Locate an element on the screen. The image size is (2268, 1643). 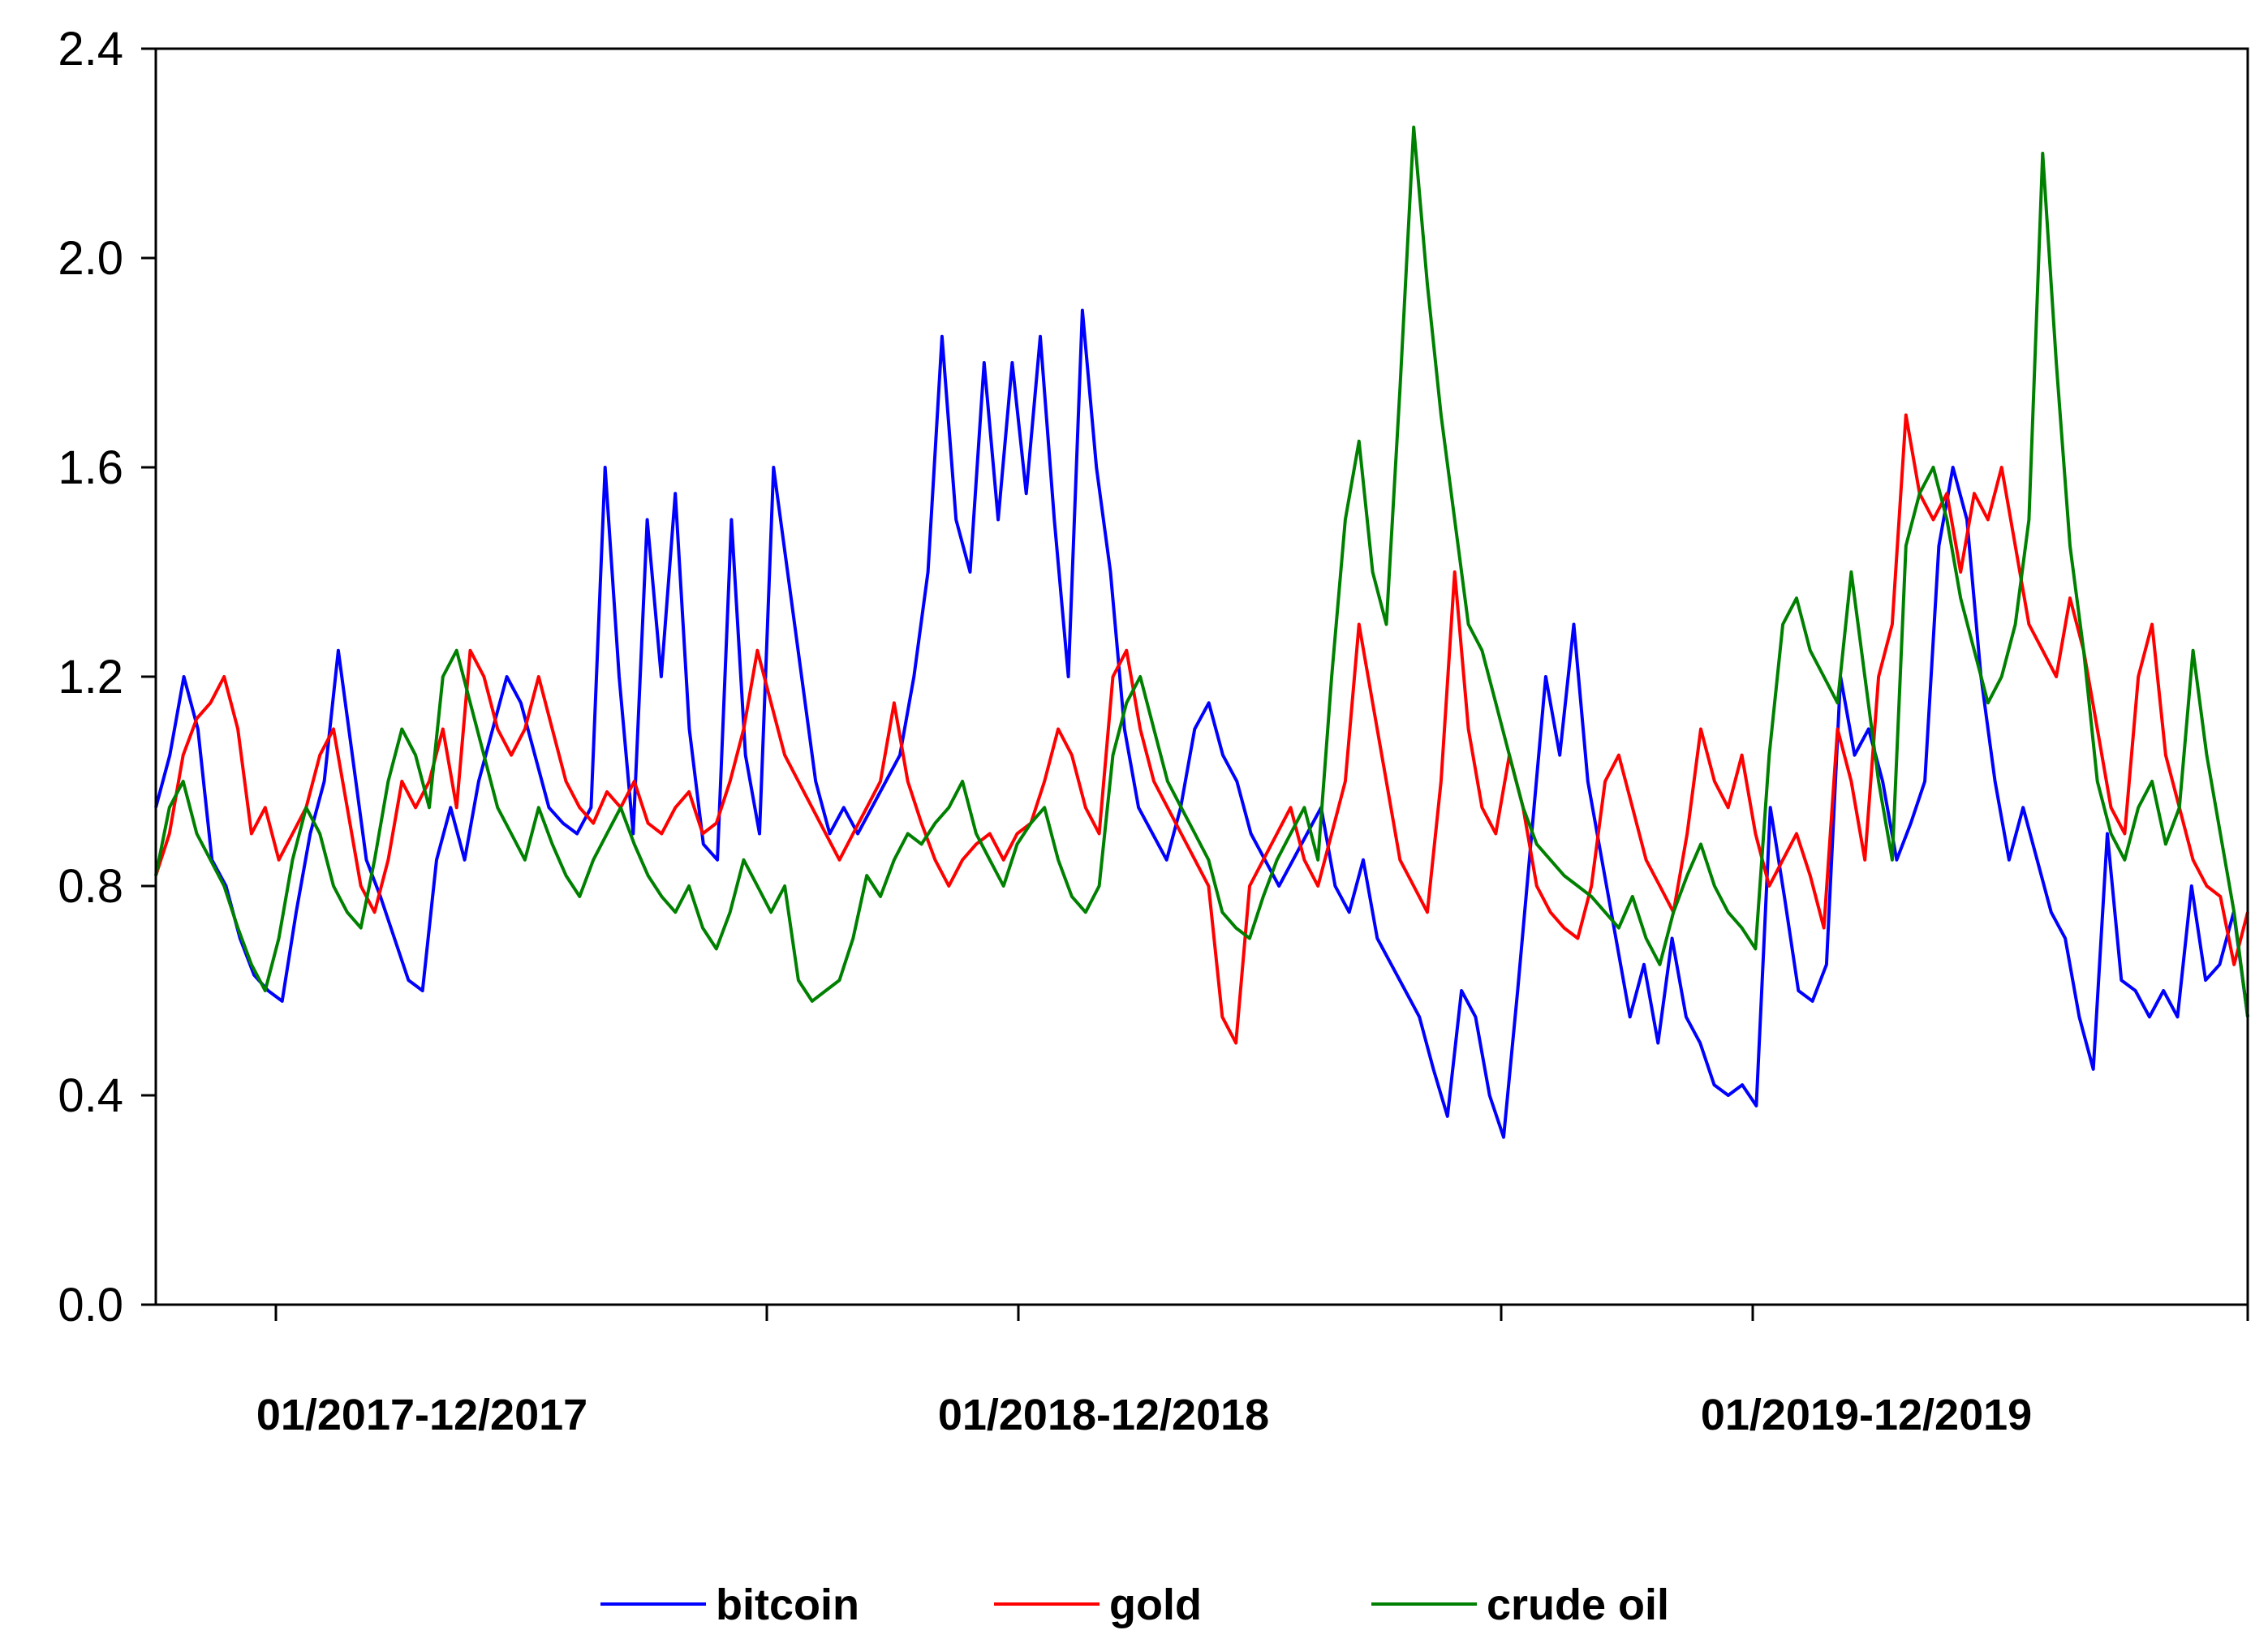
y-tick-label: 1.6 is located at coordinates (90, 467).